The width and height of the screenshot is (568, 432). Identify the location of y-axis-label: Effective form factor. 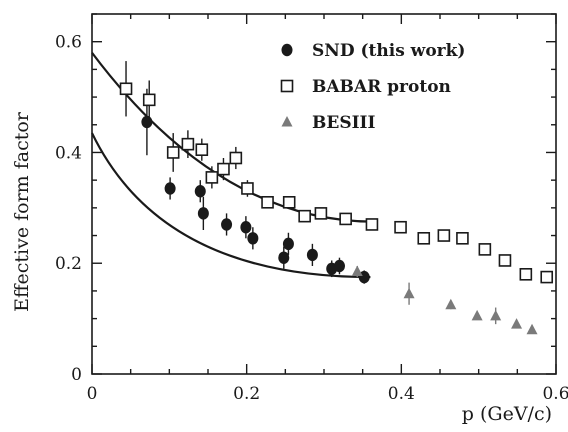
(22, 211).